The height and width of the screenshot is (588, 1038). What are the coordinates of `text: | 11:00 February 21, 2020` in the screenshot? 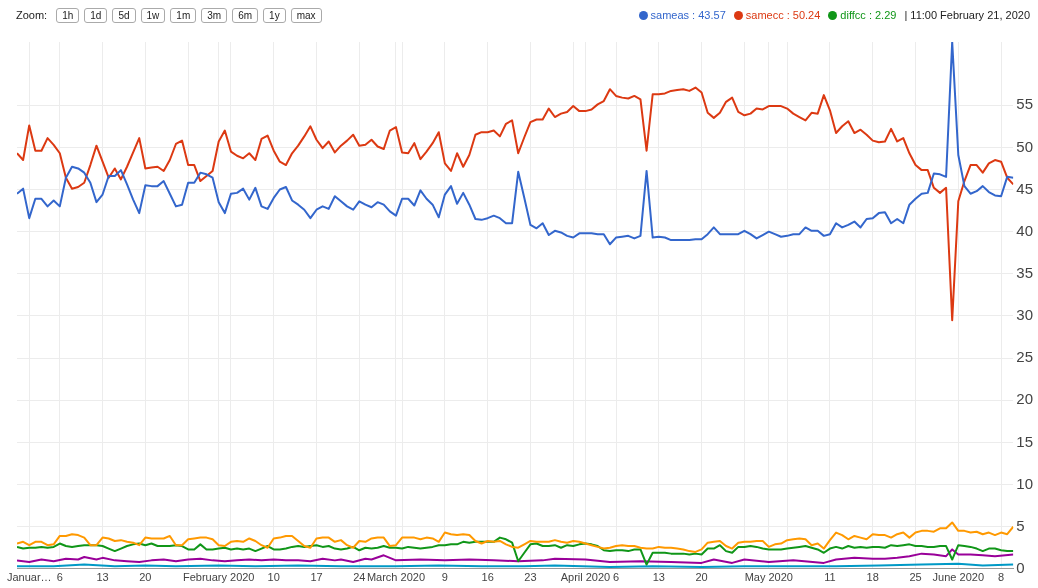 It's located at (967, 15).